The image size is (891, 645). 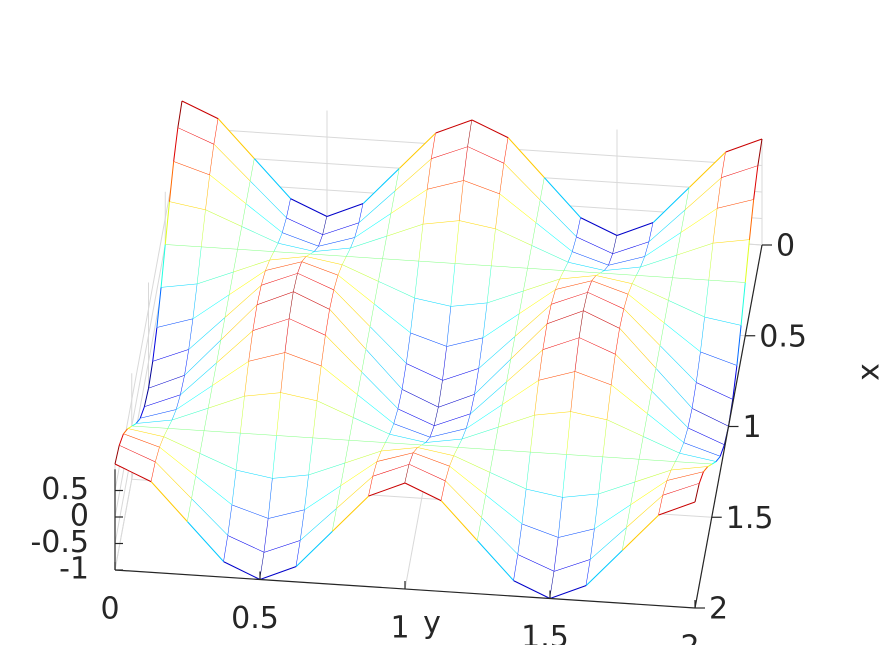 What do you see at coordinates (869, 372) in the screenshot?
I see `x-axis-label: x` at bounding box center [869, 372].